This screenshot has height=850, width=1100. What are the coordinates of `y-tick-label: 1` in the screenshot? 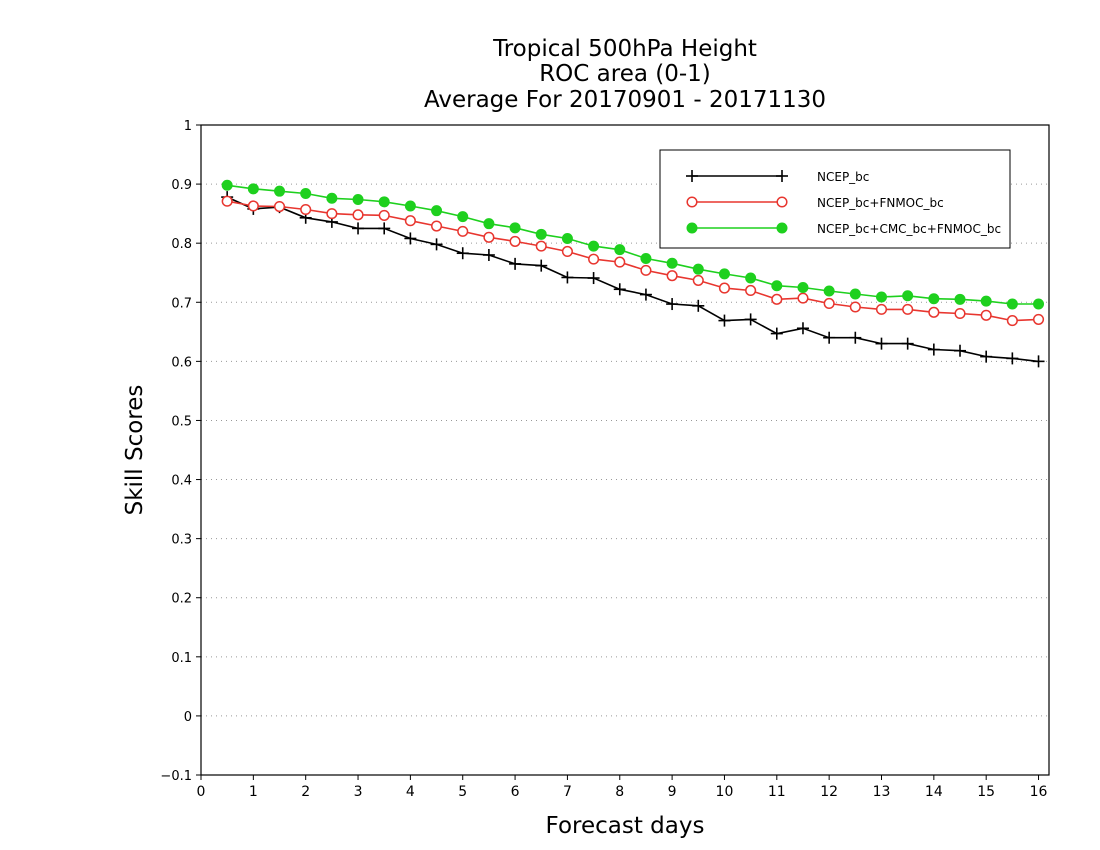 It's located at (188, 126).